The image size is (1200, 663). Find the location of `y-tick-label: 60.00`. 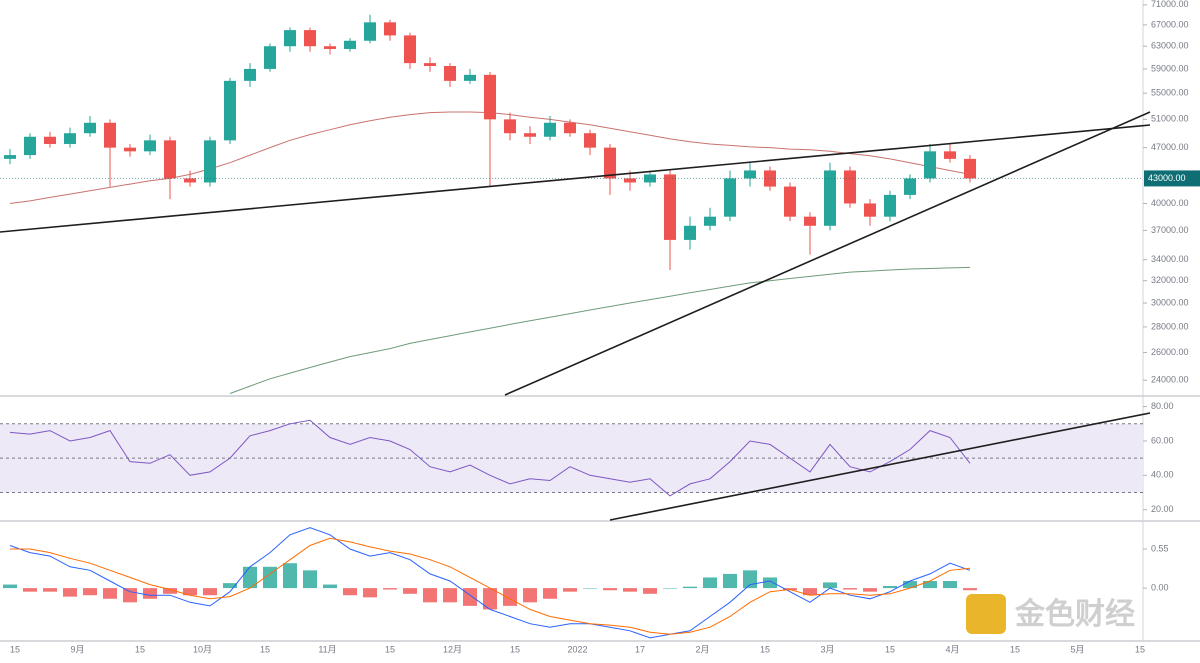

y-tick-label: 60.00 is located at coordinates (1162, 440).